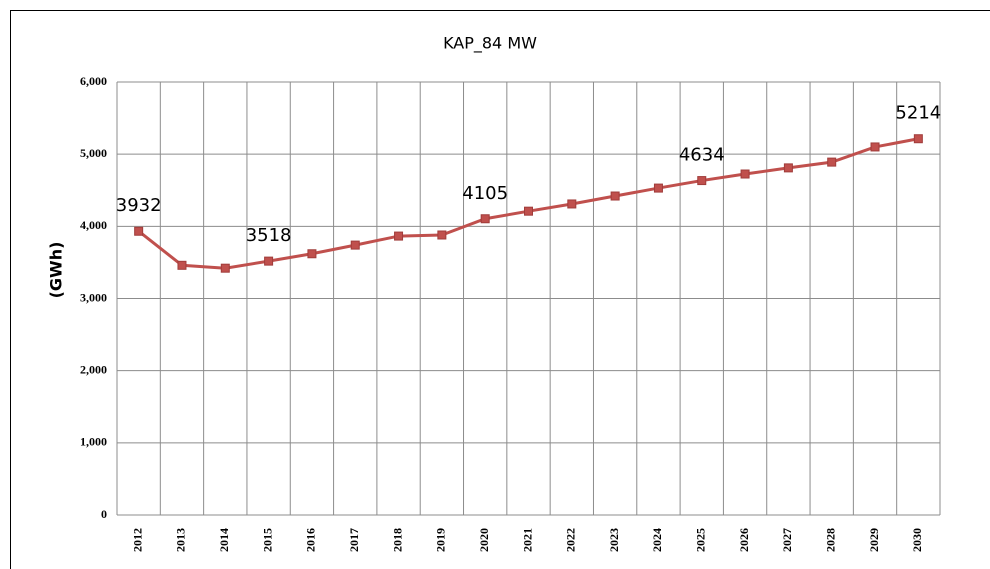  I want to click on x-tick-label: 2022, so click(571, 540).